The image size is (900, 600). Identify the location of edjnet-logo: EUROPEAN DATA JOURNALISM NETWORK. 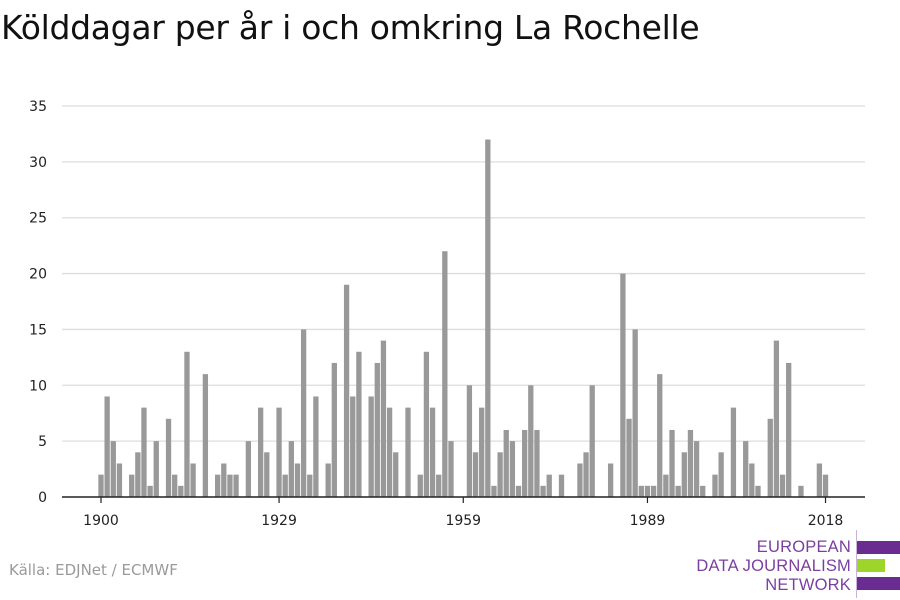
(798, 565).